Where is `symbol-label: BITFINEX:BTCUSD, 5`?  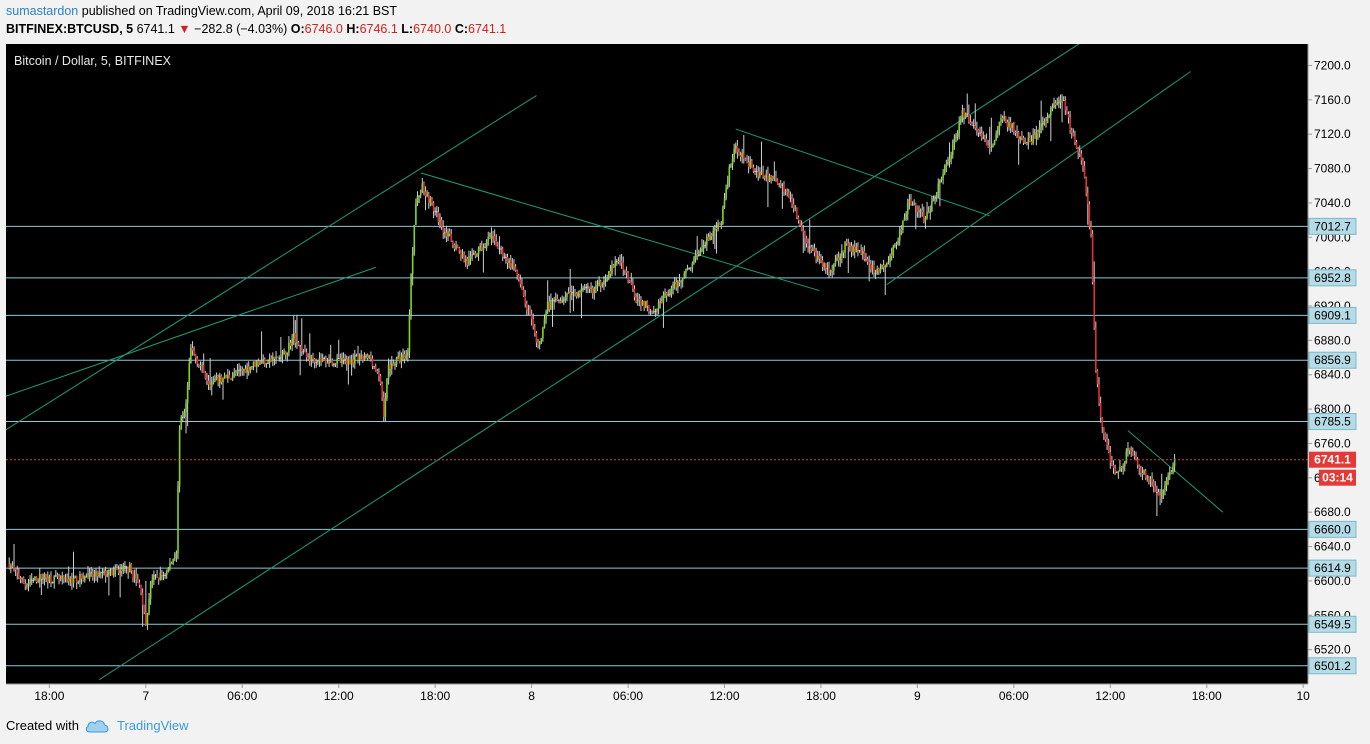
symbol-label: BITFINEX:BTCUSD, 5 is located at coordinates (70, 29).